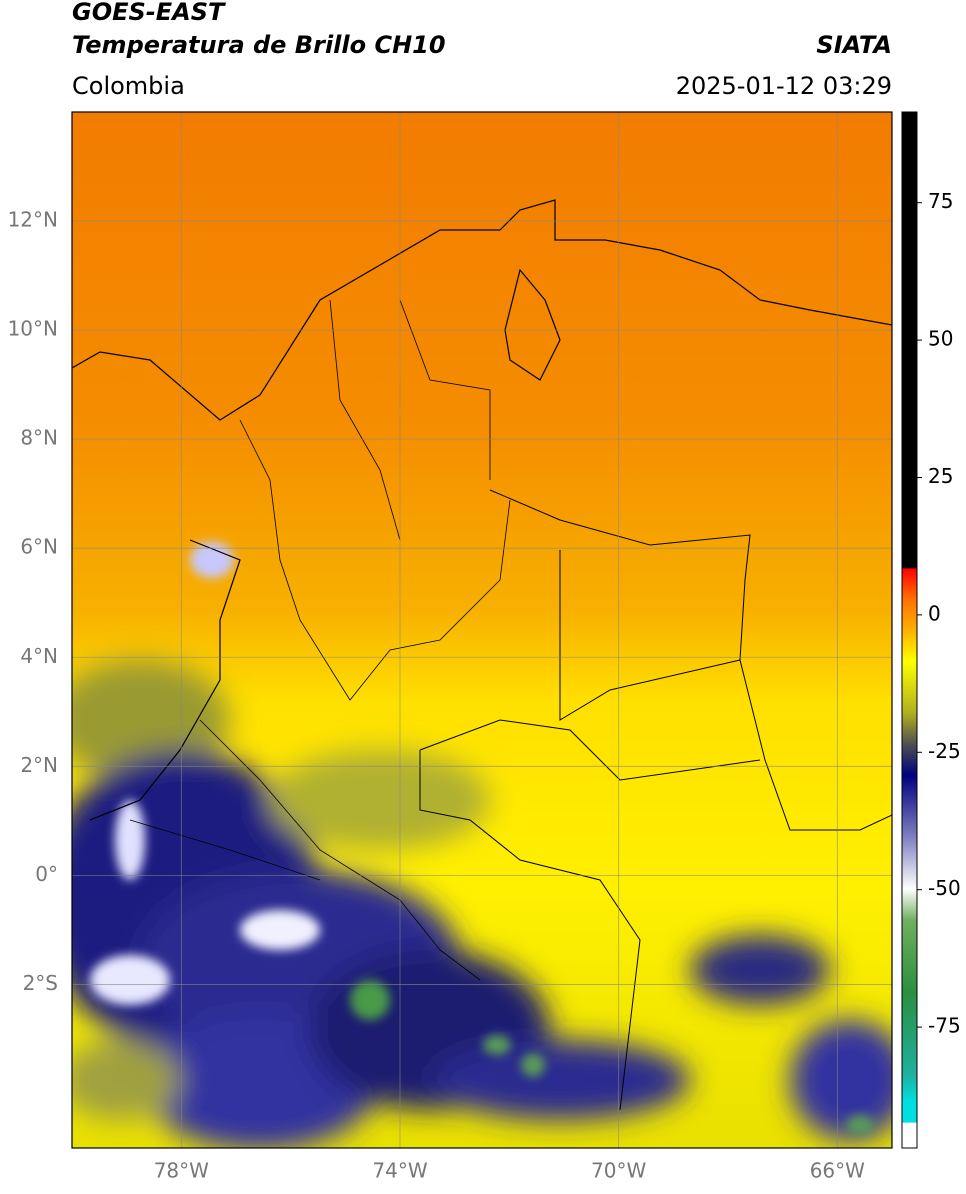  Describe the element at coordinates (944, 888) in the screenshot. I see `colorbar-tick-label: -50` at that location.